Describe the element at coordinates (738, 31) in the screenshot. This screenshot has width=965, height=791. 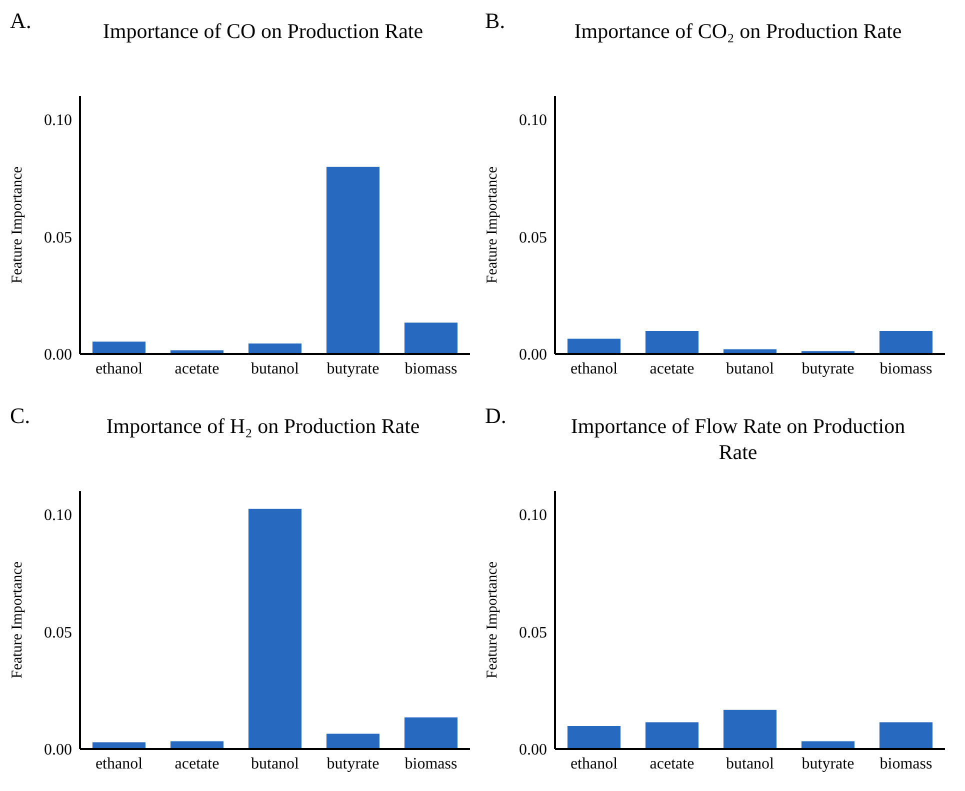
I see `chart-title: Importance of CO₂ on Production Rate` at that location.